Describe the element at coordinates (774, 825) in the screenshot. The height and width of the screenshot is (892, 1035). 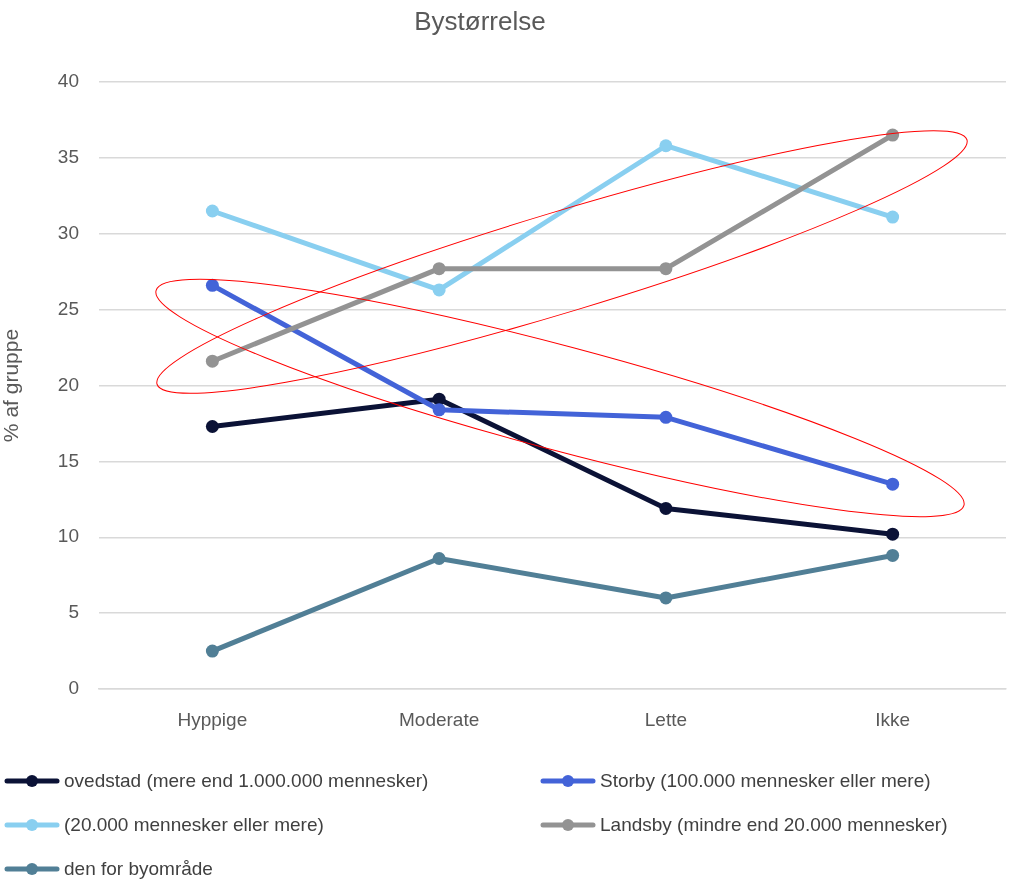
I see `legend-label: Landsby (mindre end 20.000 mennesker)` at that location.